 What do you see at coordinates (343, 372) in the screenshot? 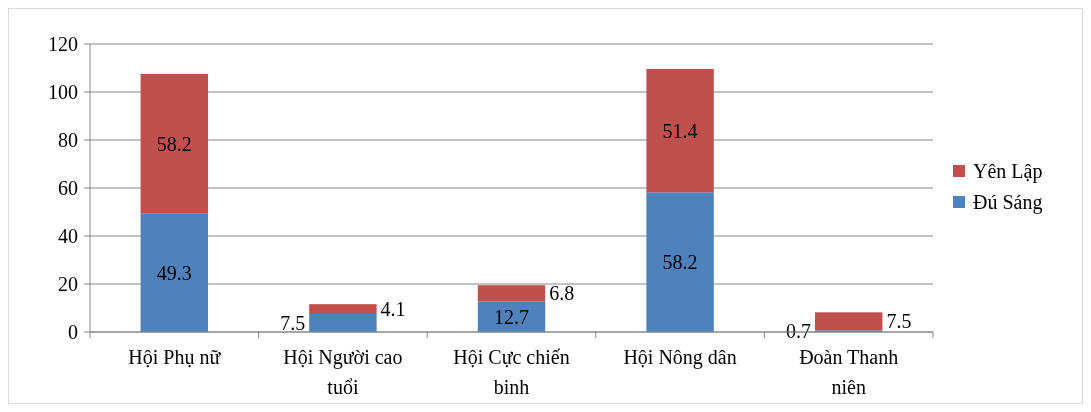
I see `x-tick-label: Hội Người cao tuổi` at bounding box center [343, 372].